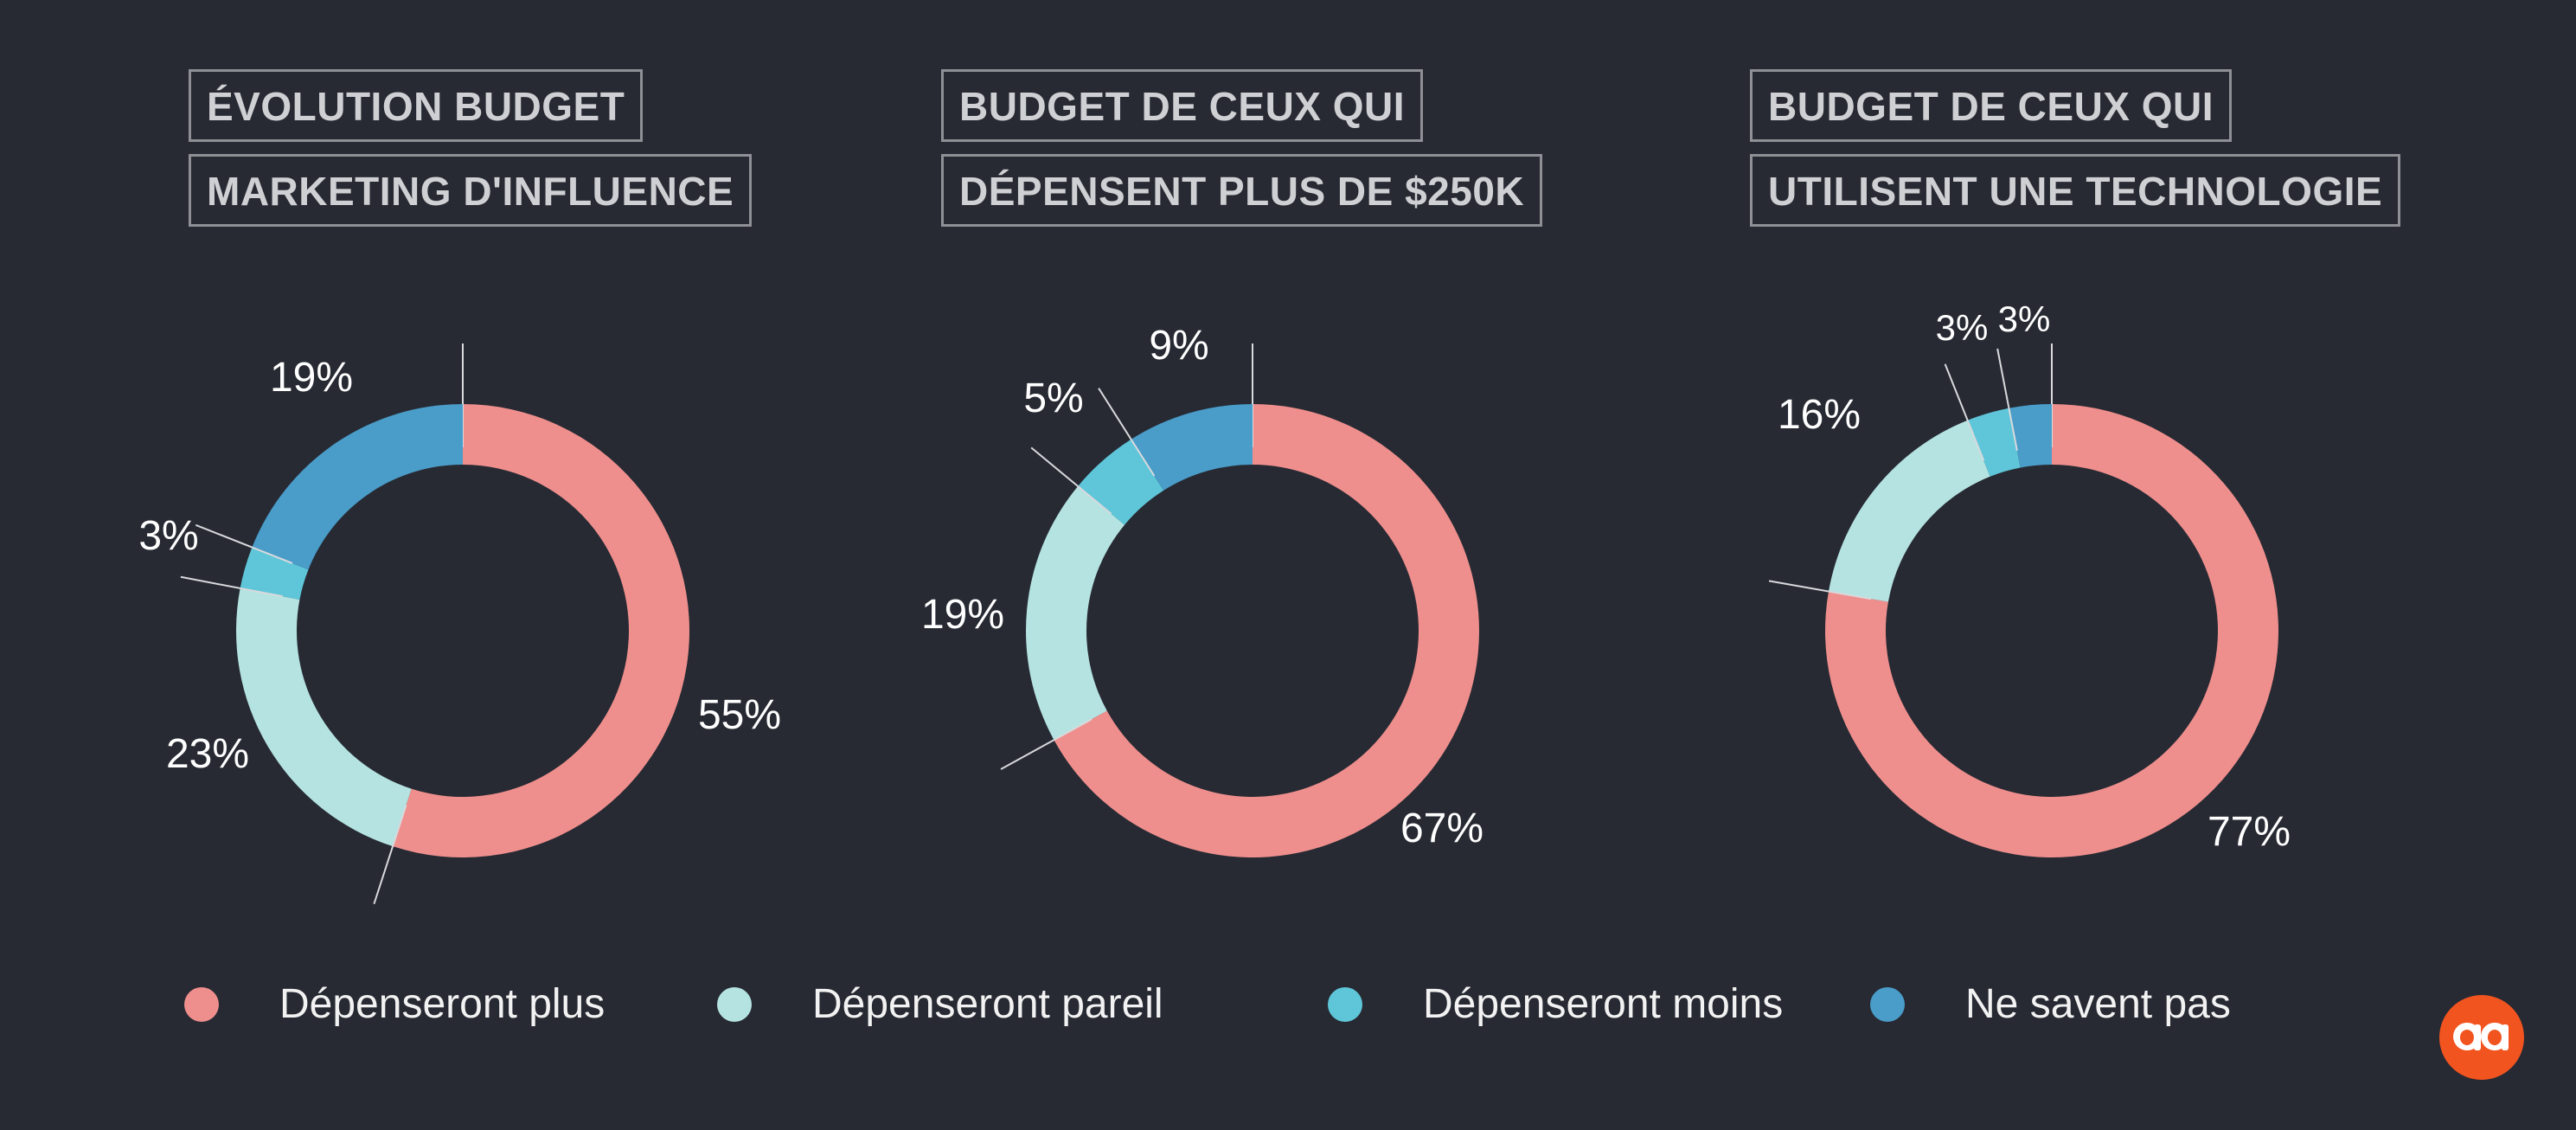 The image size is (2576, 1130). I want to click on chart-1-label-plus: 55%, so click(739, 715).